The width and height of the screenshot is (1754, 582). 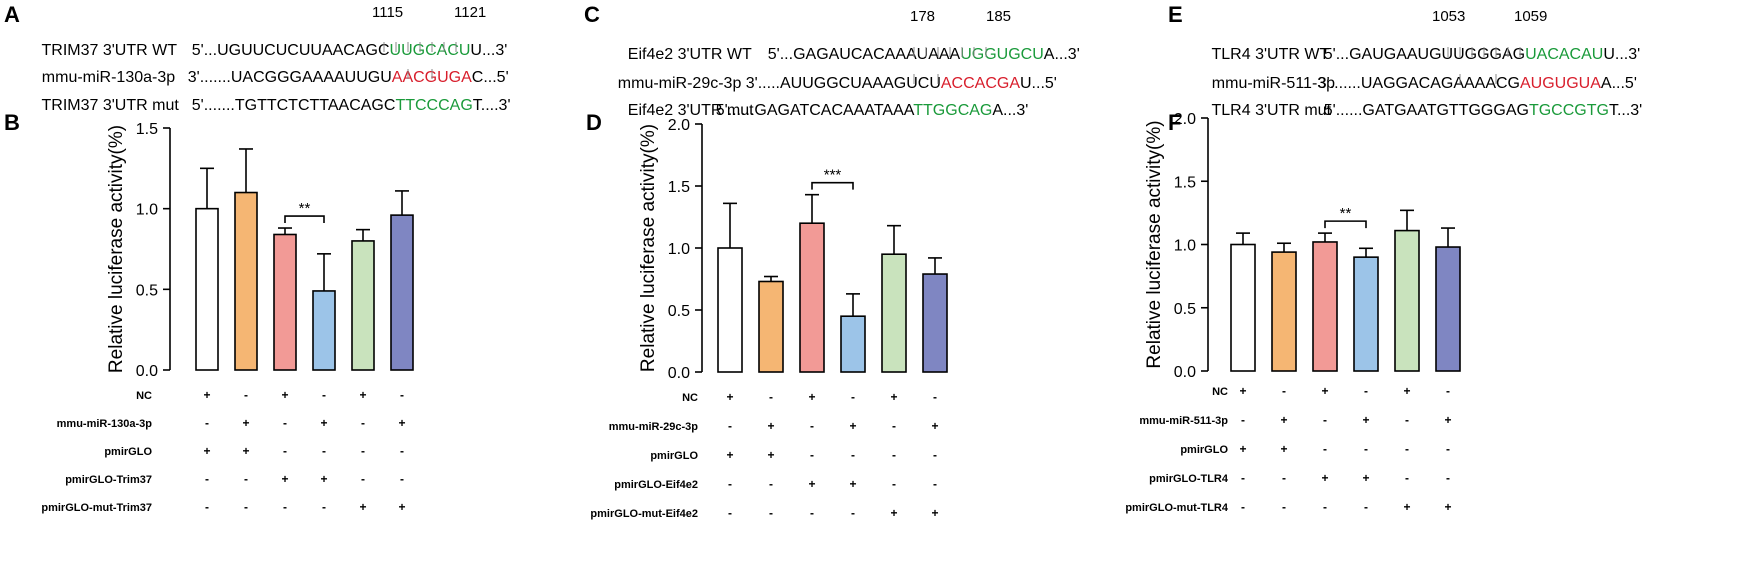 I want to click on site-start-position: 1053, so click(x=1449, y=16).